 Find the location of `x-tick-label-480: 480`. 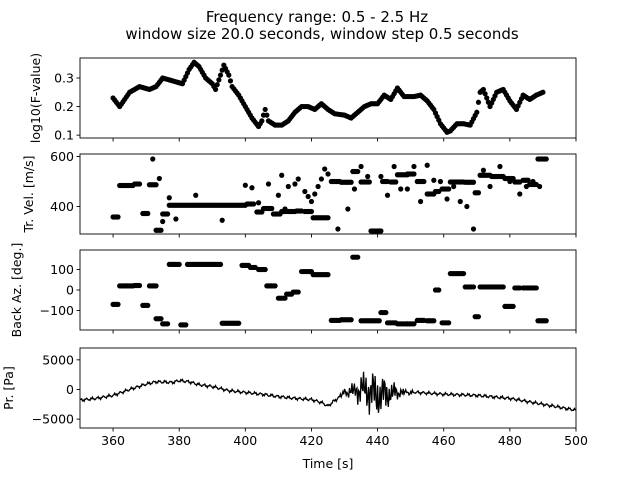

x-tick-label-480: 480 is located at coordinates (510, 440).